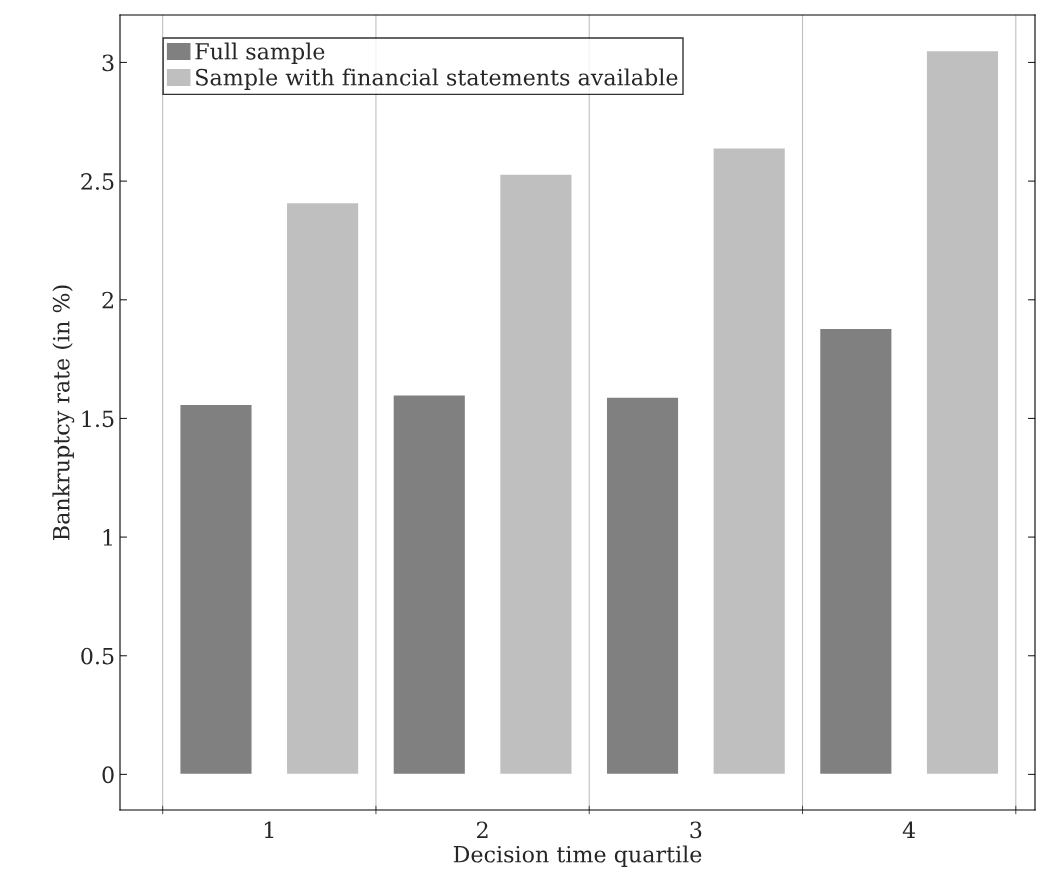 The image size is (1050, 890). Describe the element at coordinates (577, 856) in the screenshot. I see `x-axis-title: Decision time quartile` at that location.